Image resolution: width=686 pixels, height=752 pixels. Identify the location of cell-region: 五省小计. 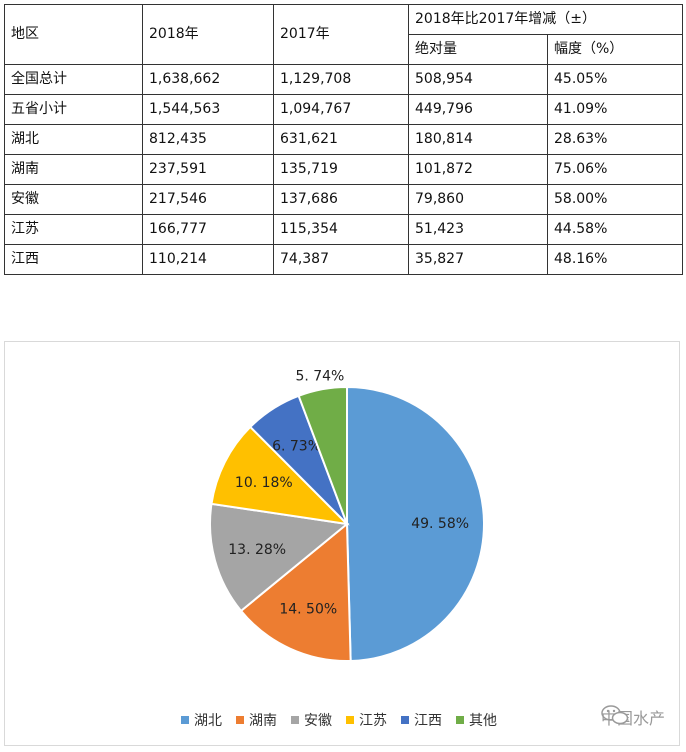
(73, 109).